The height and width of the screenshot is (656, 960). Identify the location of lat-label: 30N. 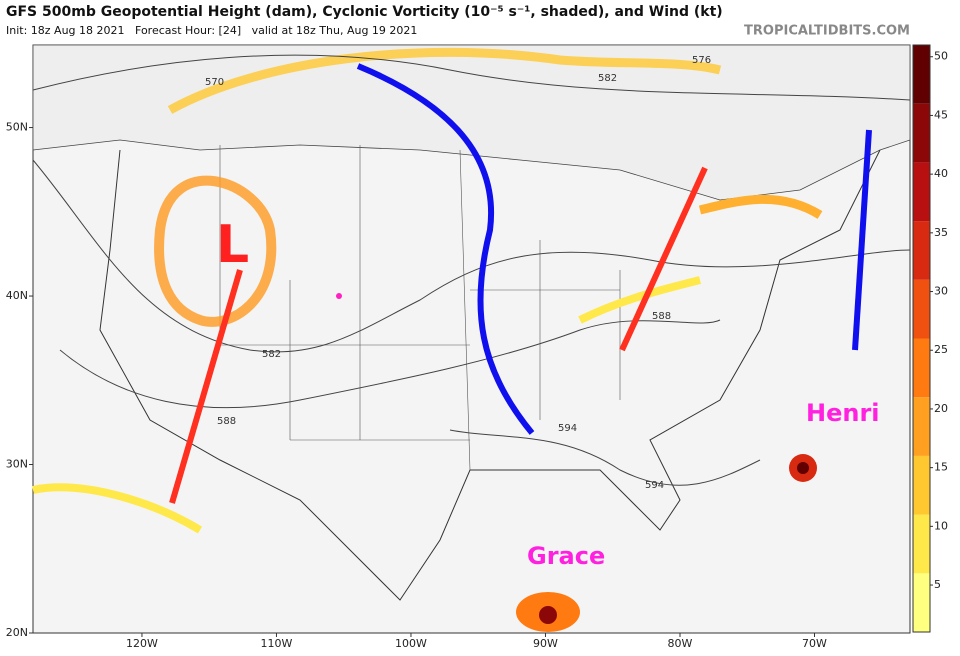
(17, 464).